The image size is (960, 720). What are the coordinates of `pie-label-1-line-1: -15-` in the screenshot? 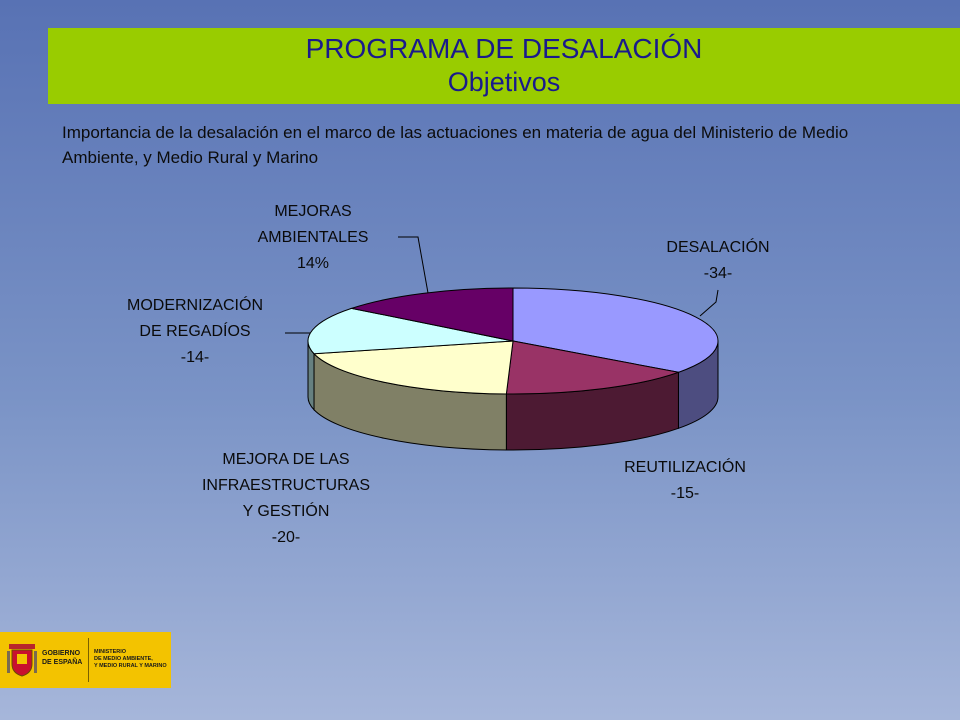 It's located at (685, 493).